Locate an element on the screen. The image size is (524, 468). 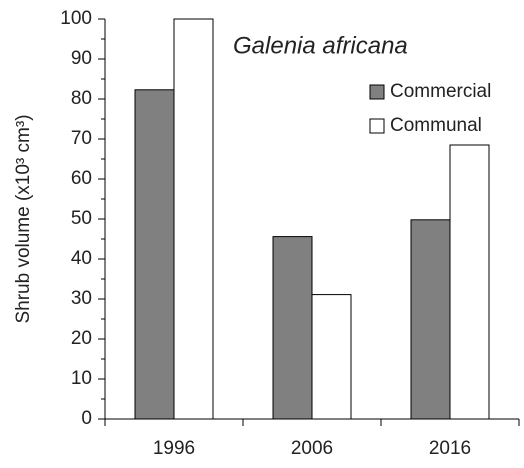
annotation: Galenia africana is located at coordinates (320, 45).